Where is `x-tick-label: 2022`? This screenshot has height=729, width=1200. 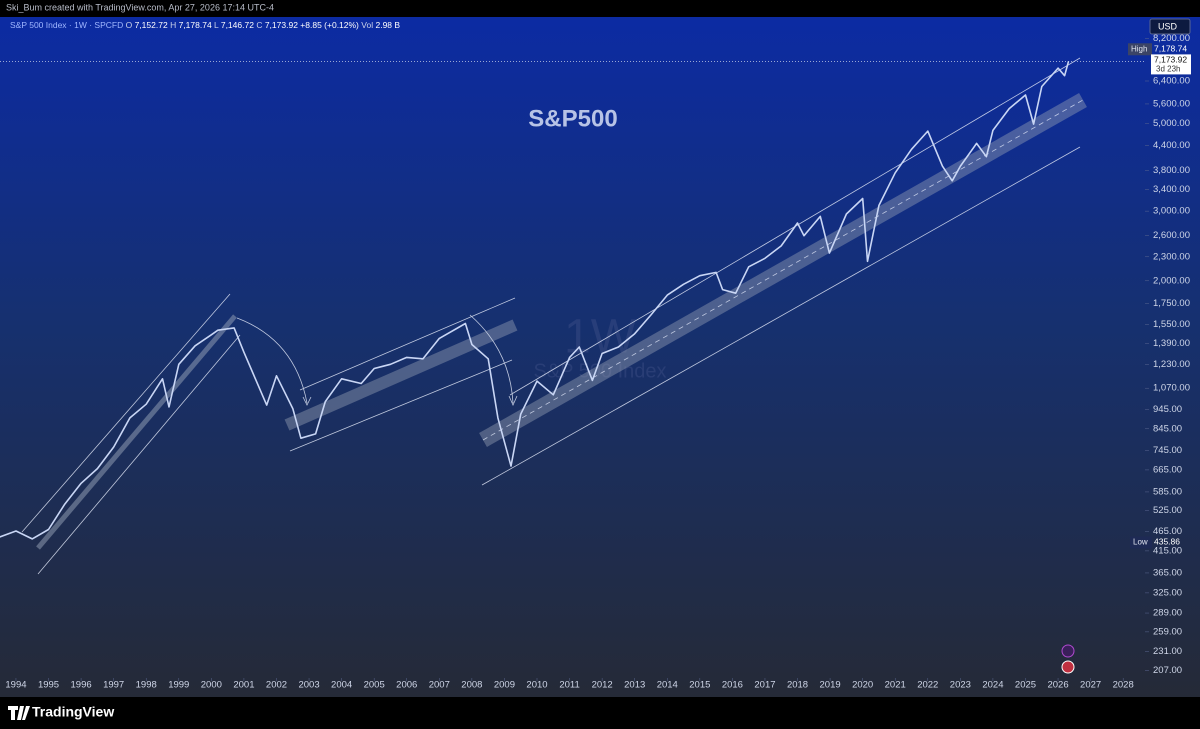 x-tick-label: 2022 is located at coordinates (927, 685).